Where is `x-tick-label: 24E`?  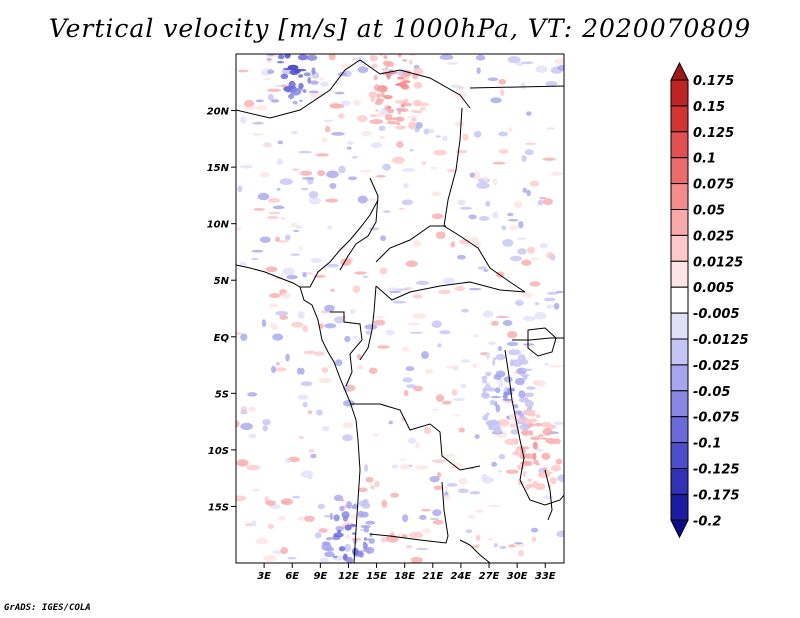 x-tick-label: 24E is located at coordinates (461, 576).